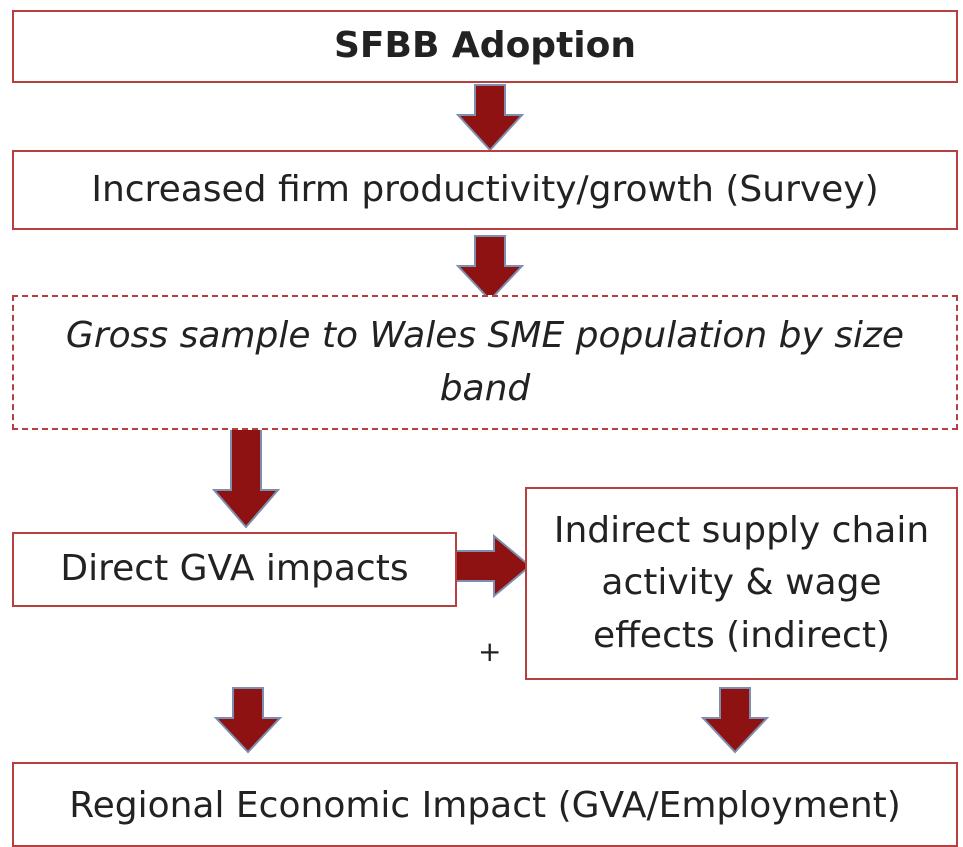  Describe the element at coordinates (234, 569) in the screenshot. I see `node: Direct GVA impacts` at that location.